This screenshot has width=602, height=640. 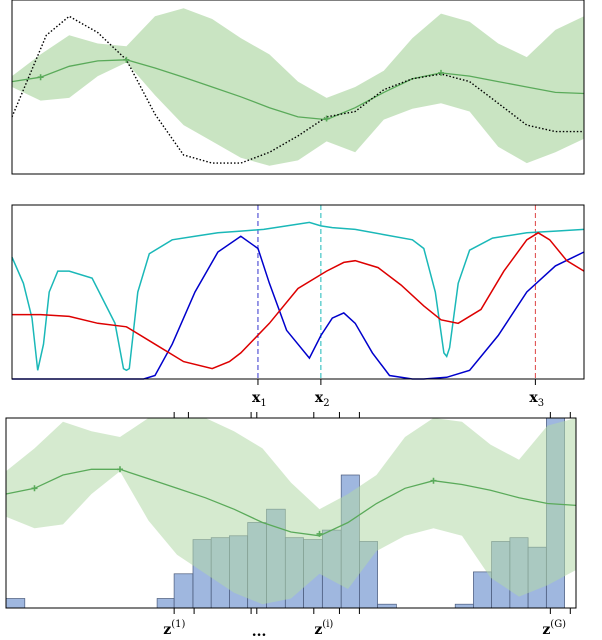 I want to click on label-z-3: z(G), so click(x=554, y=628).